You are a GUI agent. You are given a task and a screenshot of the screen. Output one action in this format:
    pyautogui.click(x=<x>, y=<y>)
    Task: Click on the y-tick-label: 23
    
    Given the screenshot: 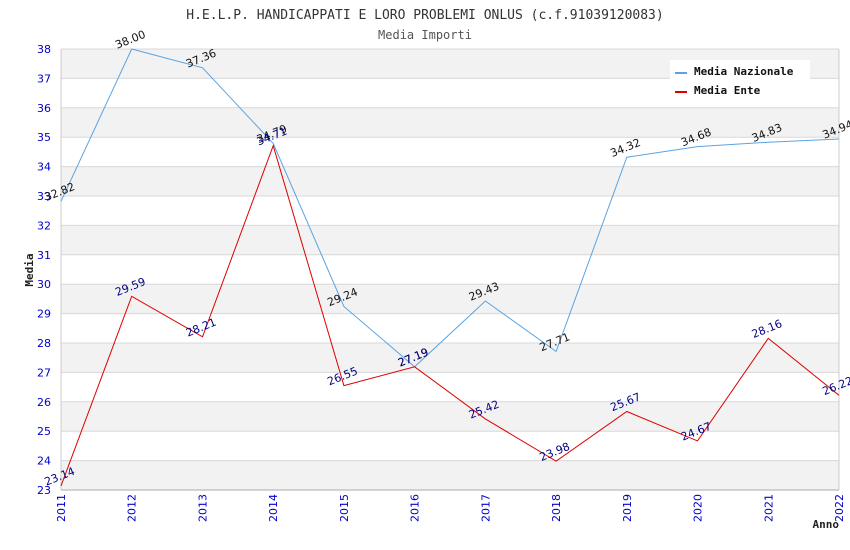 What is the action you would take?
    pyautogui.click(x=44, y=490)
    